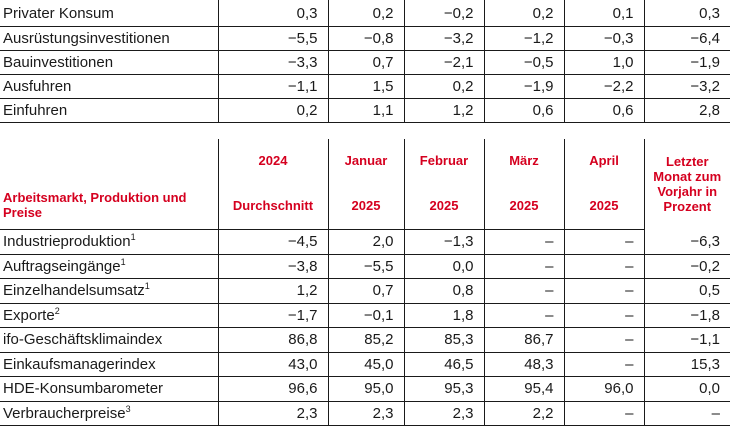 The image size is (750, 426). Describe the element at coordinates (686, 242) in the screenshot. I see `value-cell: −6,3` at that location.